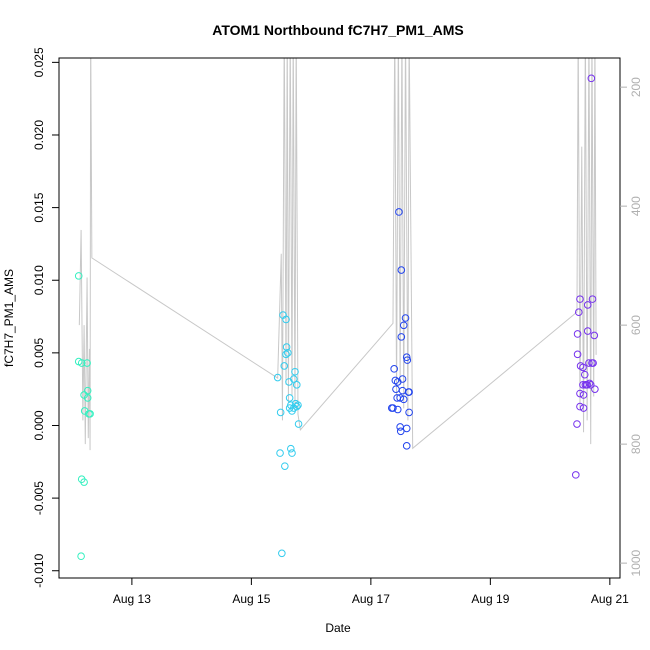 The width and height of the screenshot is (650, 650). What do you see at coordinates (39, 135) in the screenshot?
I see `y-tick-label: 0.020` at bounding box center [39, 135].